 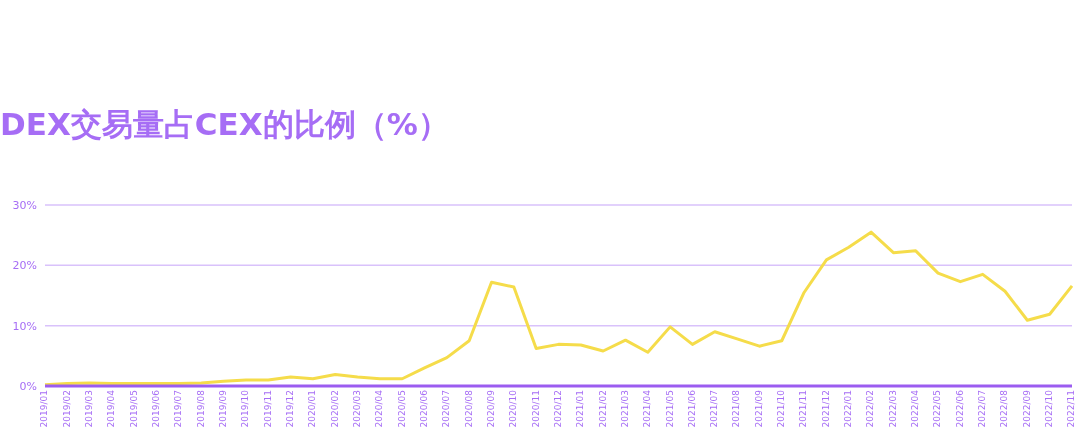 I want to click on x-tick-label: 2021/09, so click(x=758, y=408).